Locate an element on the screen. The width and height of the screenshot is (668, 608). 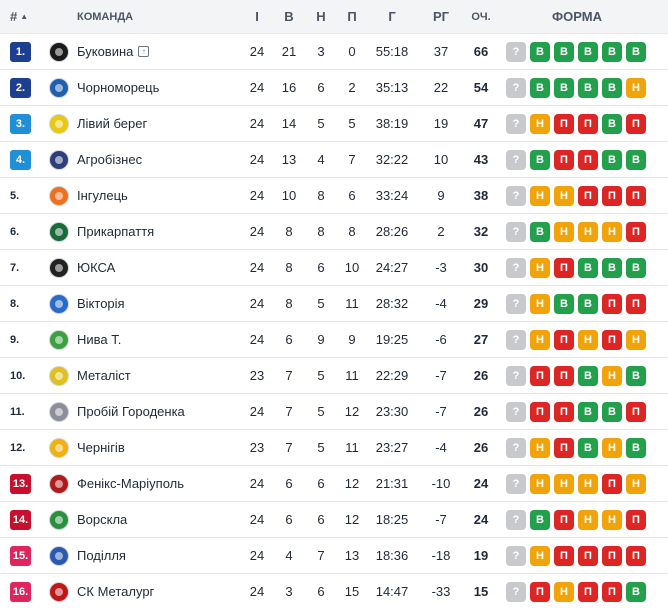
table-row: 10. Металіст 23 7 5 11 22:29 -7 26? П П В Н В is located at coordinates (334, 376).